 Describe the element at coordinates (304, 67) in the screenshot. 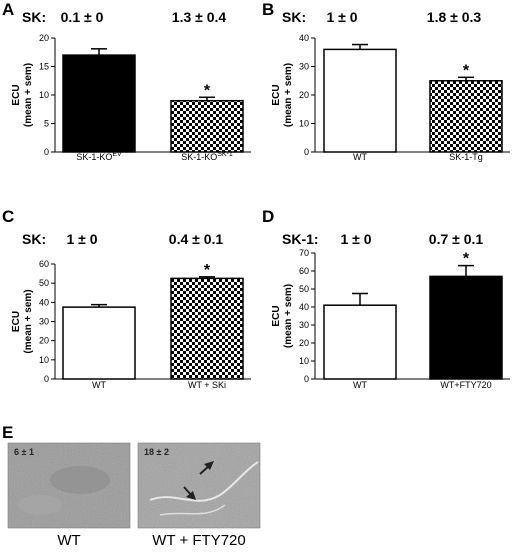

I see `panel-b-y-tick-label: 30` at that location.